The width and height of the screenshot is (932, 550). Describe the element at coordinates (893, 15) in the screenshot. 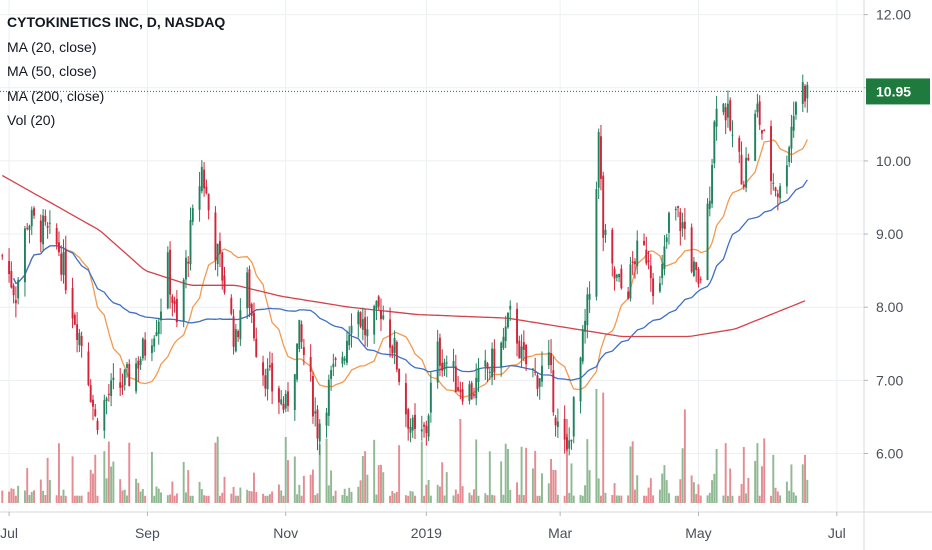

I see `y-tick-label: 12.00` at that location.